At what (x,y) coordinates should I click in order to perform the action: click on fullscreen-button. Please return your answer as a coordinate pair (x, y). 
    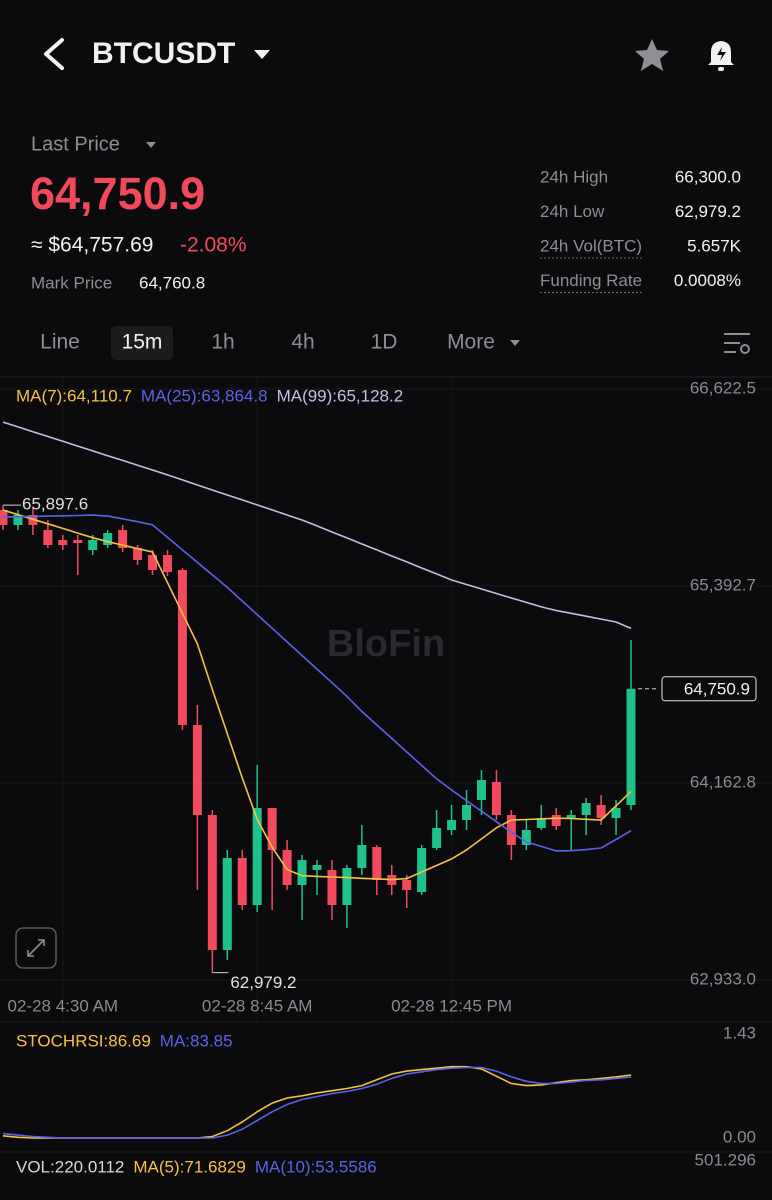
    Looking at the image, I should click on (36, 948).